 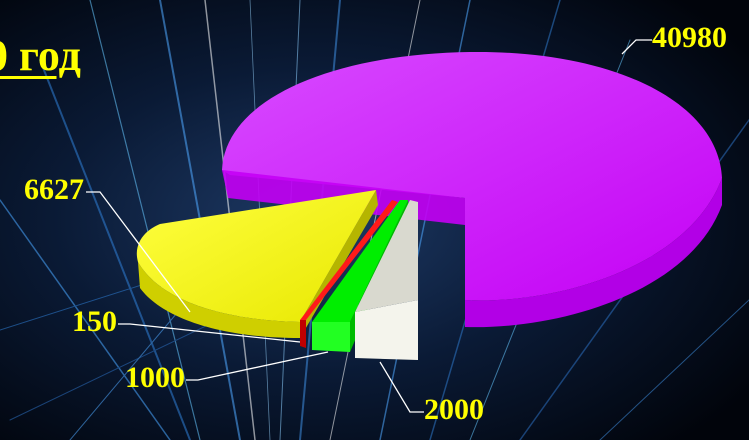 What do you see at coordinates (303, 334) in the screenshot?
I see `slice-150-side` at bounding box center [303, 334].